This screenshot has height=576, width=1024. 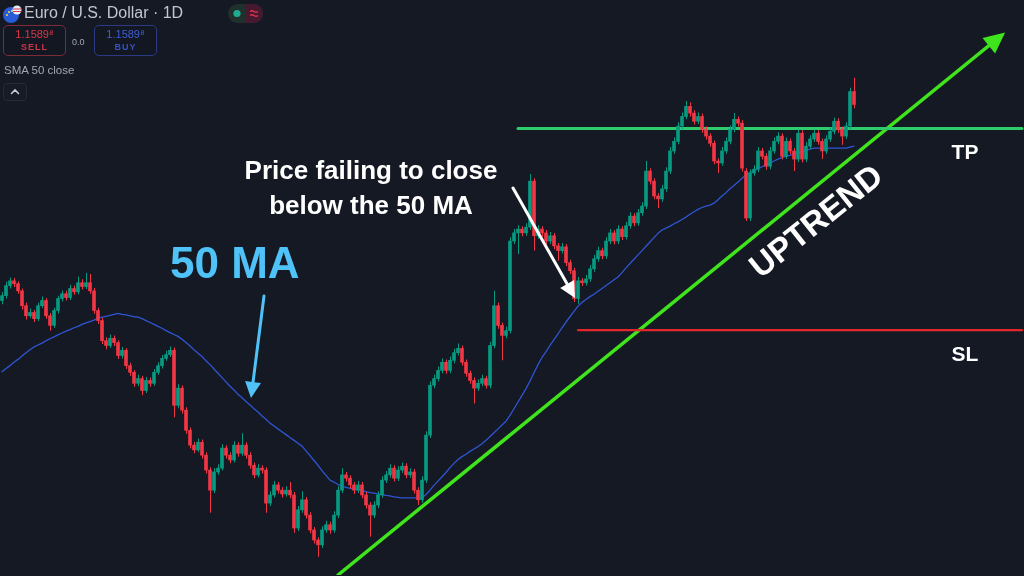 I want to click on buy-button: 1.1589⁸ BUY, so click(x=125, y=40).